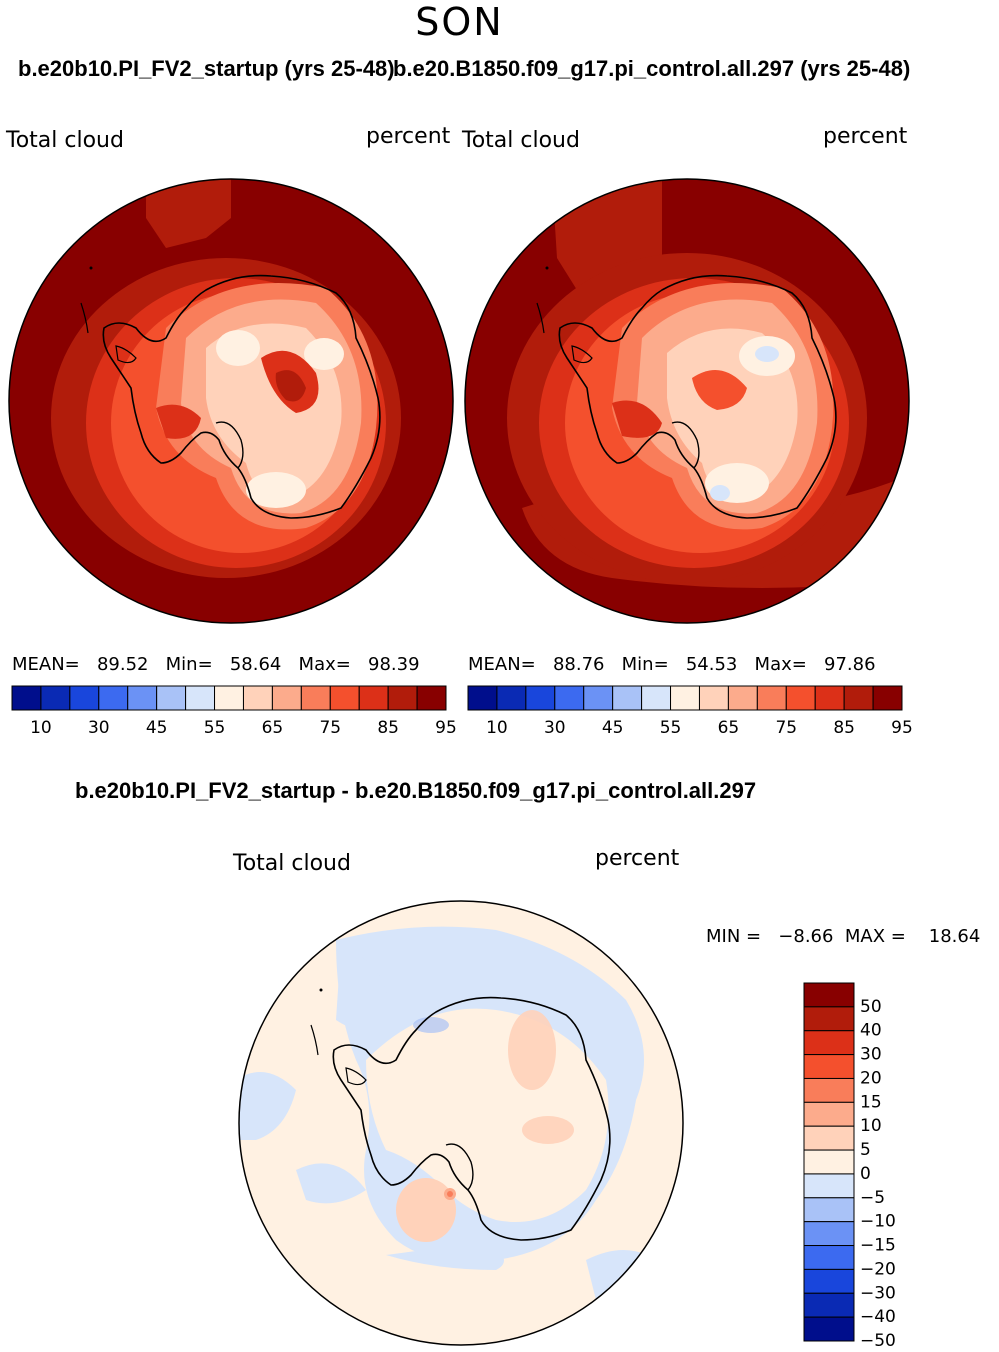 This screenshot has height=1352, width=999. What do you see at coordinates (902, 728) in the screenshot?
I see `colorbar-right-tick-label: 95` at bounding box center [902, 728].